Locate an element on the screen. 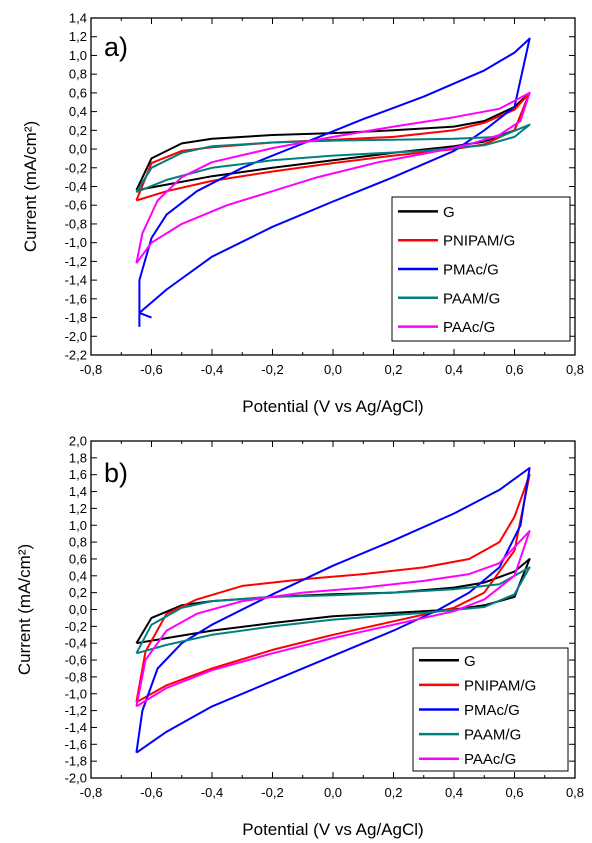  panel-label: a) is located at coordinates (116, 47).